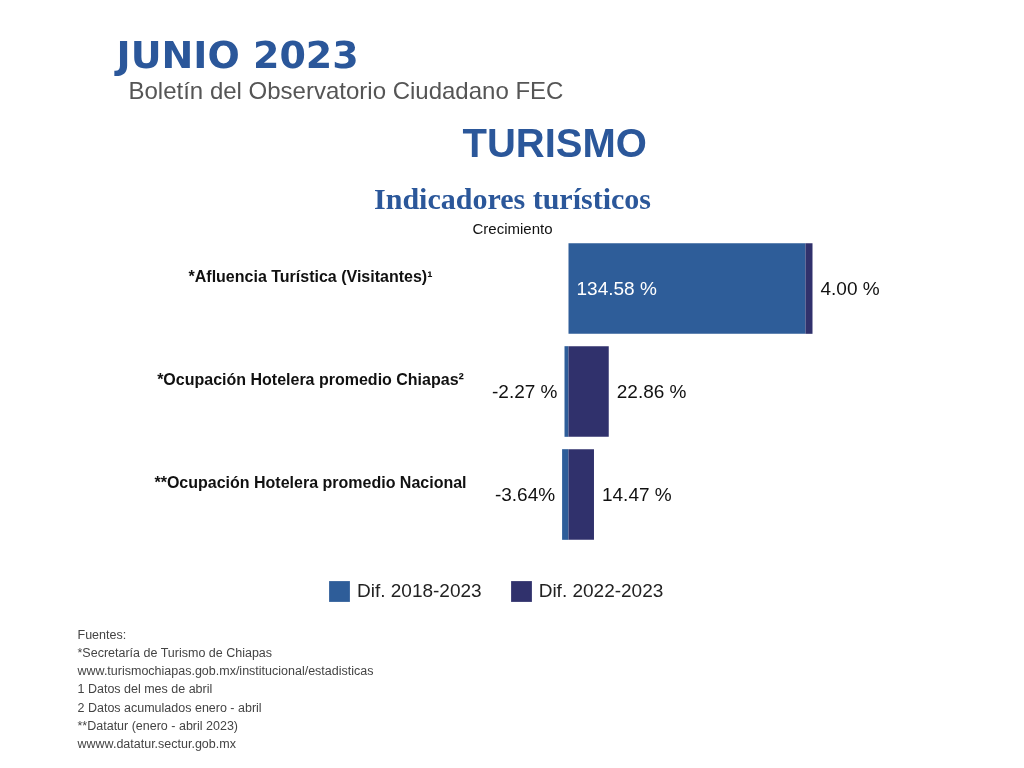 Image resolution: width=1024 pixels, height=768 pixels. Describe the element at coordinates (310, 482) in the screenshot. I see `y-tick-label: **Ocupación Hotelera promedio Nacional` at that location.